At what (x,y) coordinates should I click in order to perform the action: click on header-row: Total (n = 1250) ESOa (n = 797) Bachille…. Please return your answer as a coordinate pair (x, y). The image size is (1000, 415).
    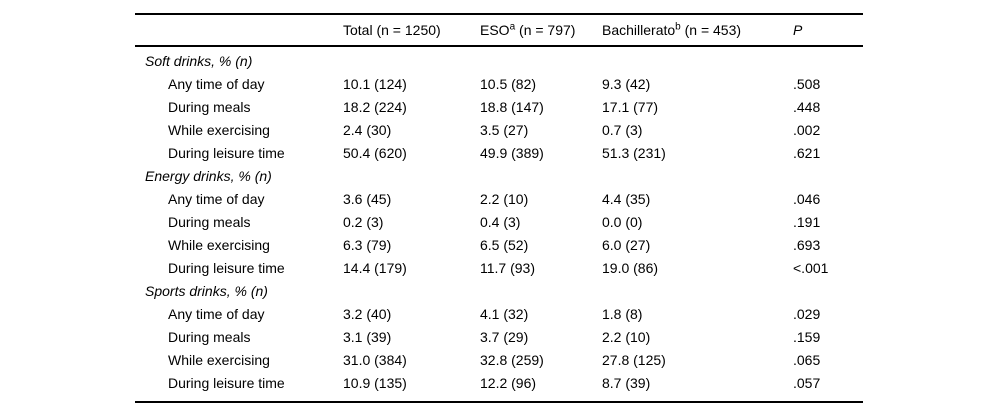
    Looking at the image, I should click on (499, 30).